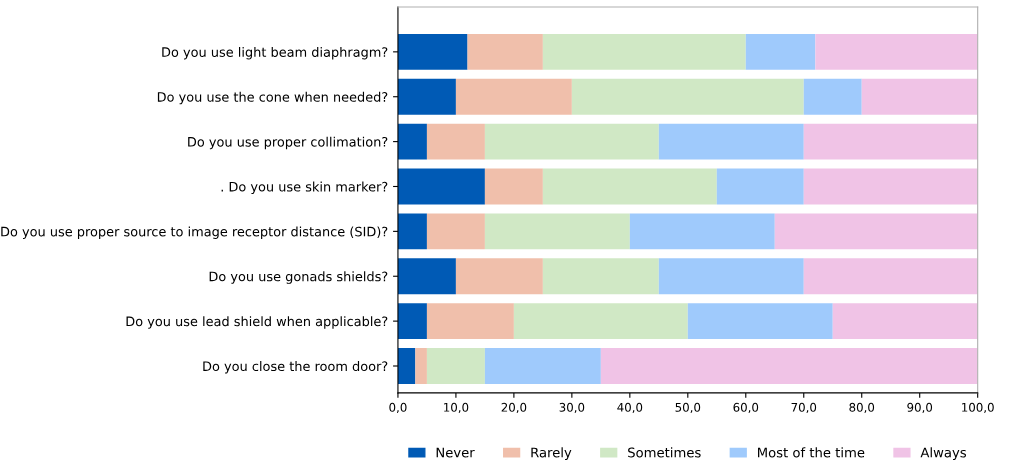 The width and height of the screenshot is (1010, 465). What do you see at coordinates (257, 322) in the screenshot?
I see `y-tick-label: Do you use lead shield when applicable?` at bounding box center [257, 322].